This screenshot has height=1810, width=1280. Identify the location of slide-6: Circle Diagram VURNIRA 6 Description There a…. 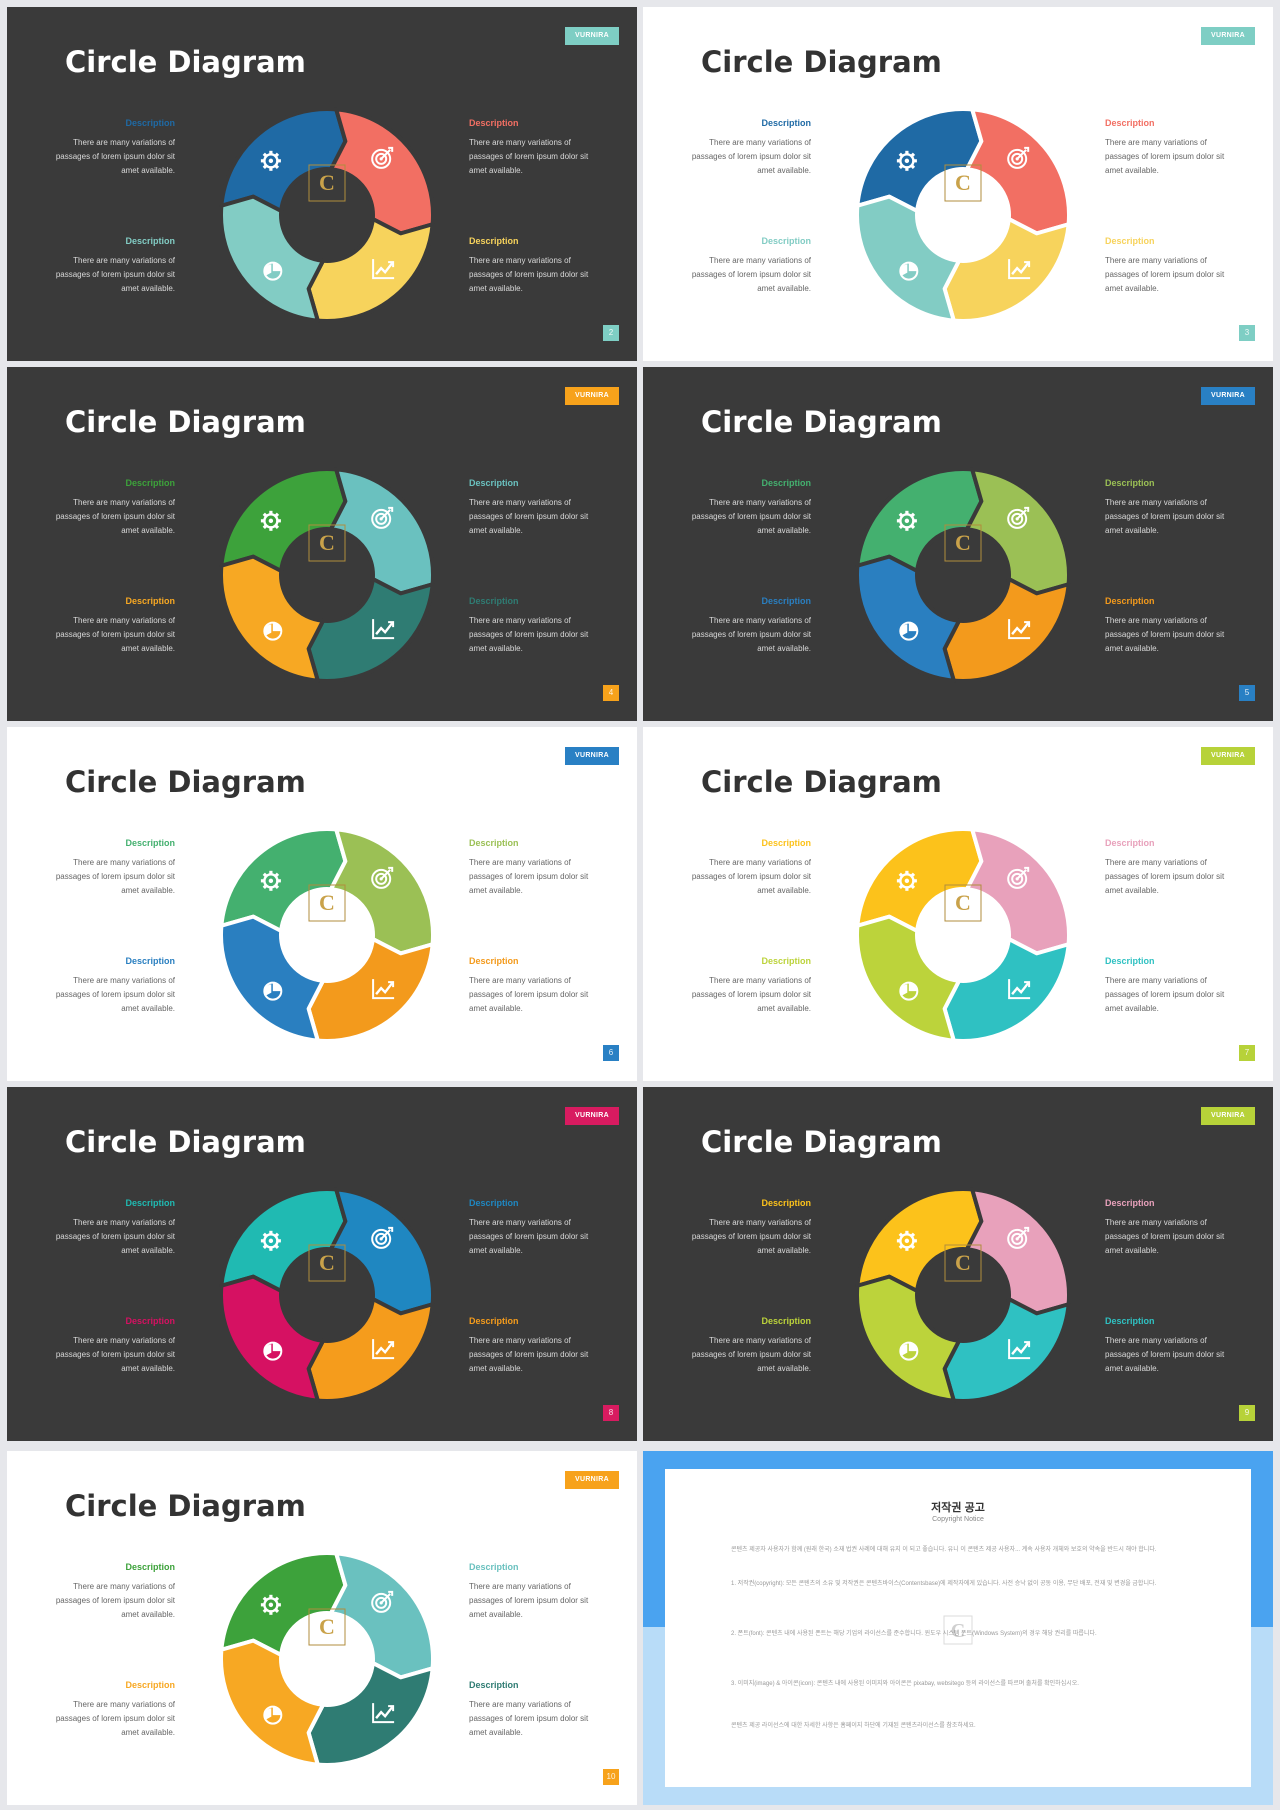
(322, 904).